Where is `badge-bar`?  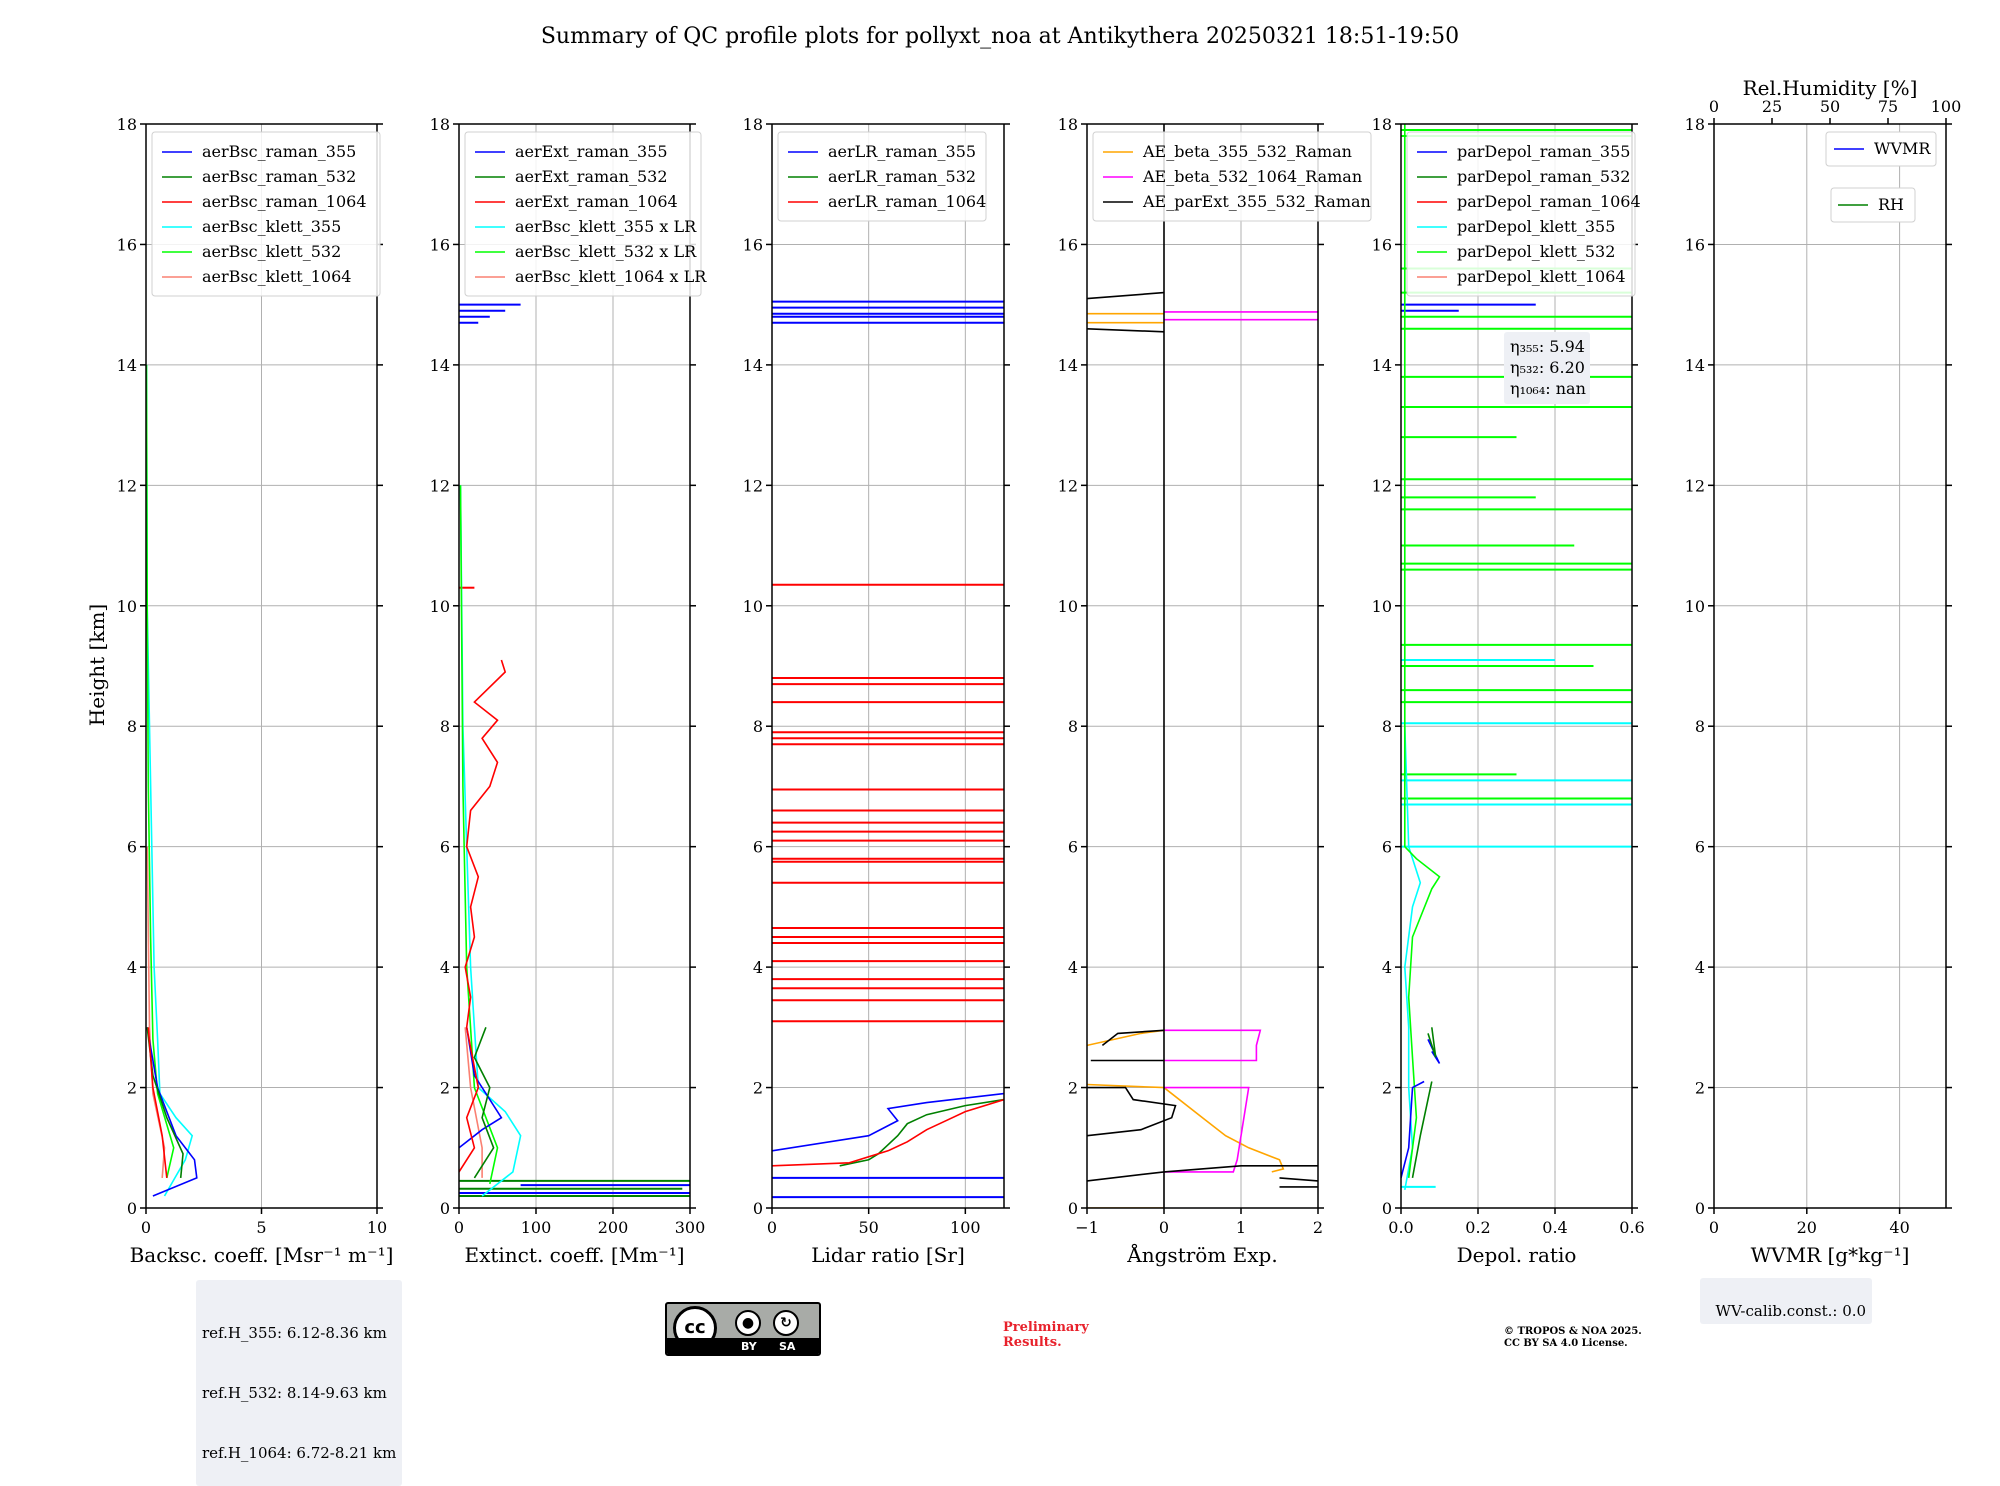
badge-bar is located at coordinates (743, 1346).